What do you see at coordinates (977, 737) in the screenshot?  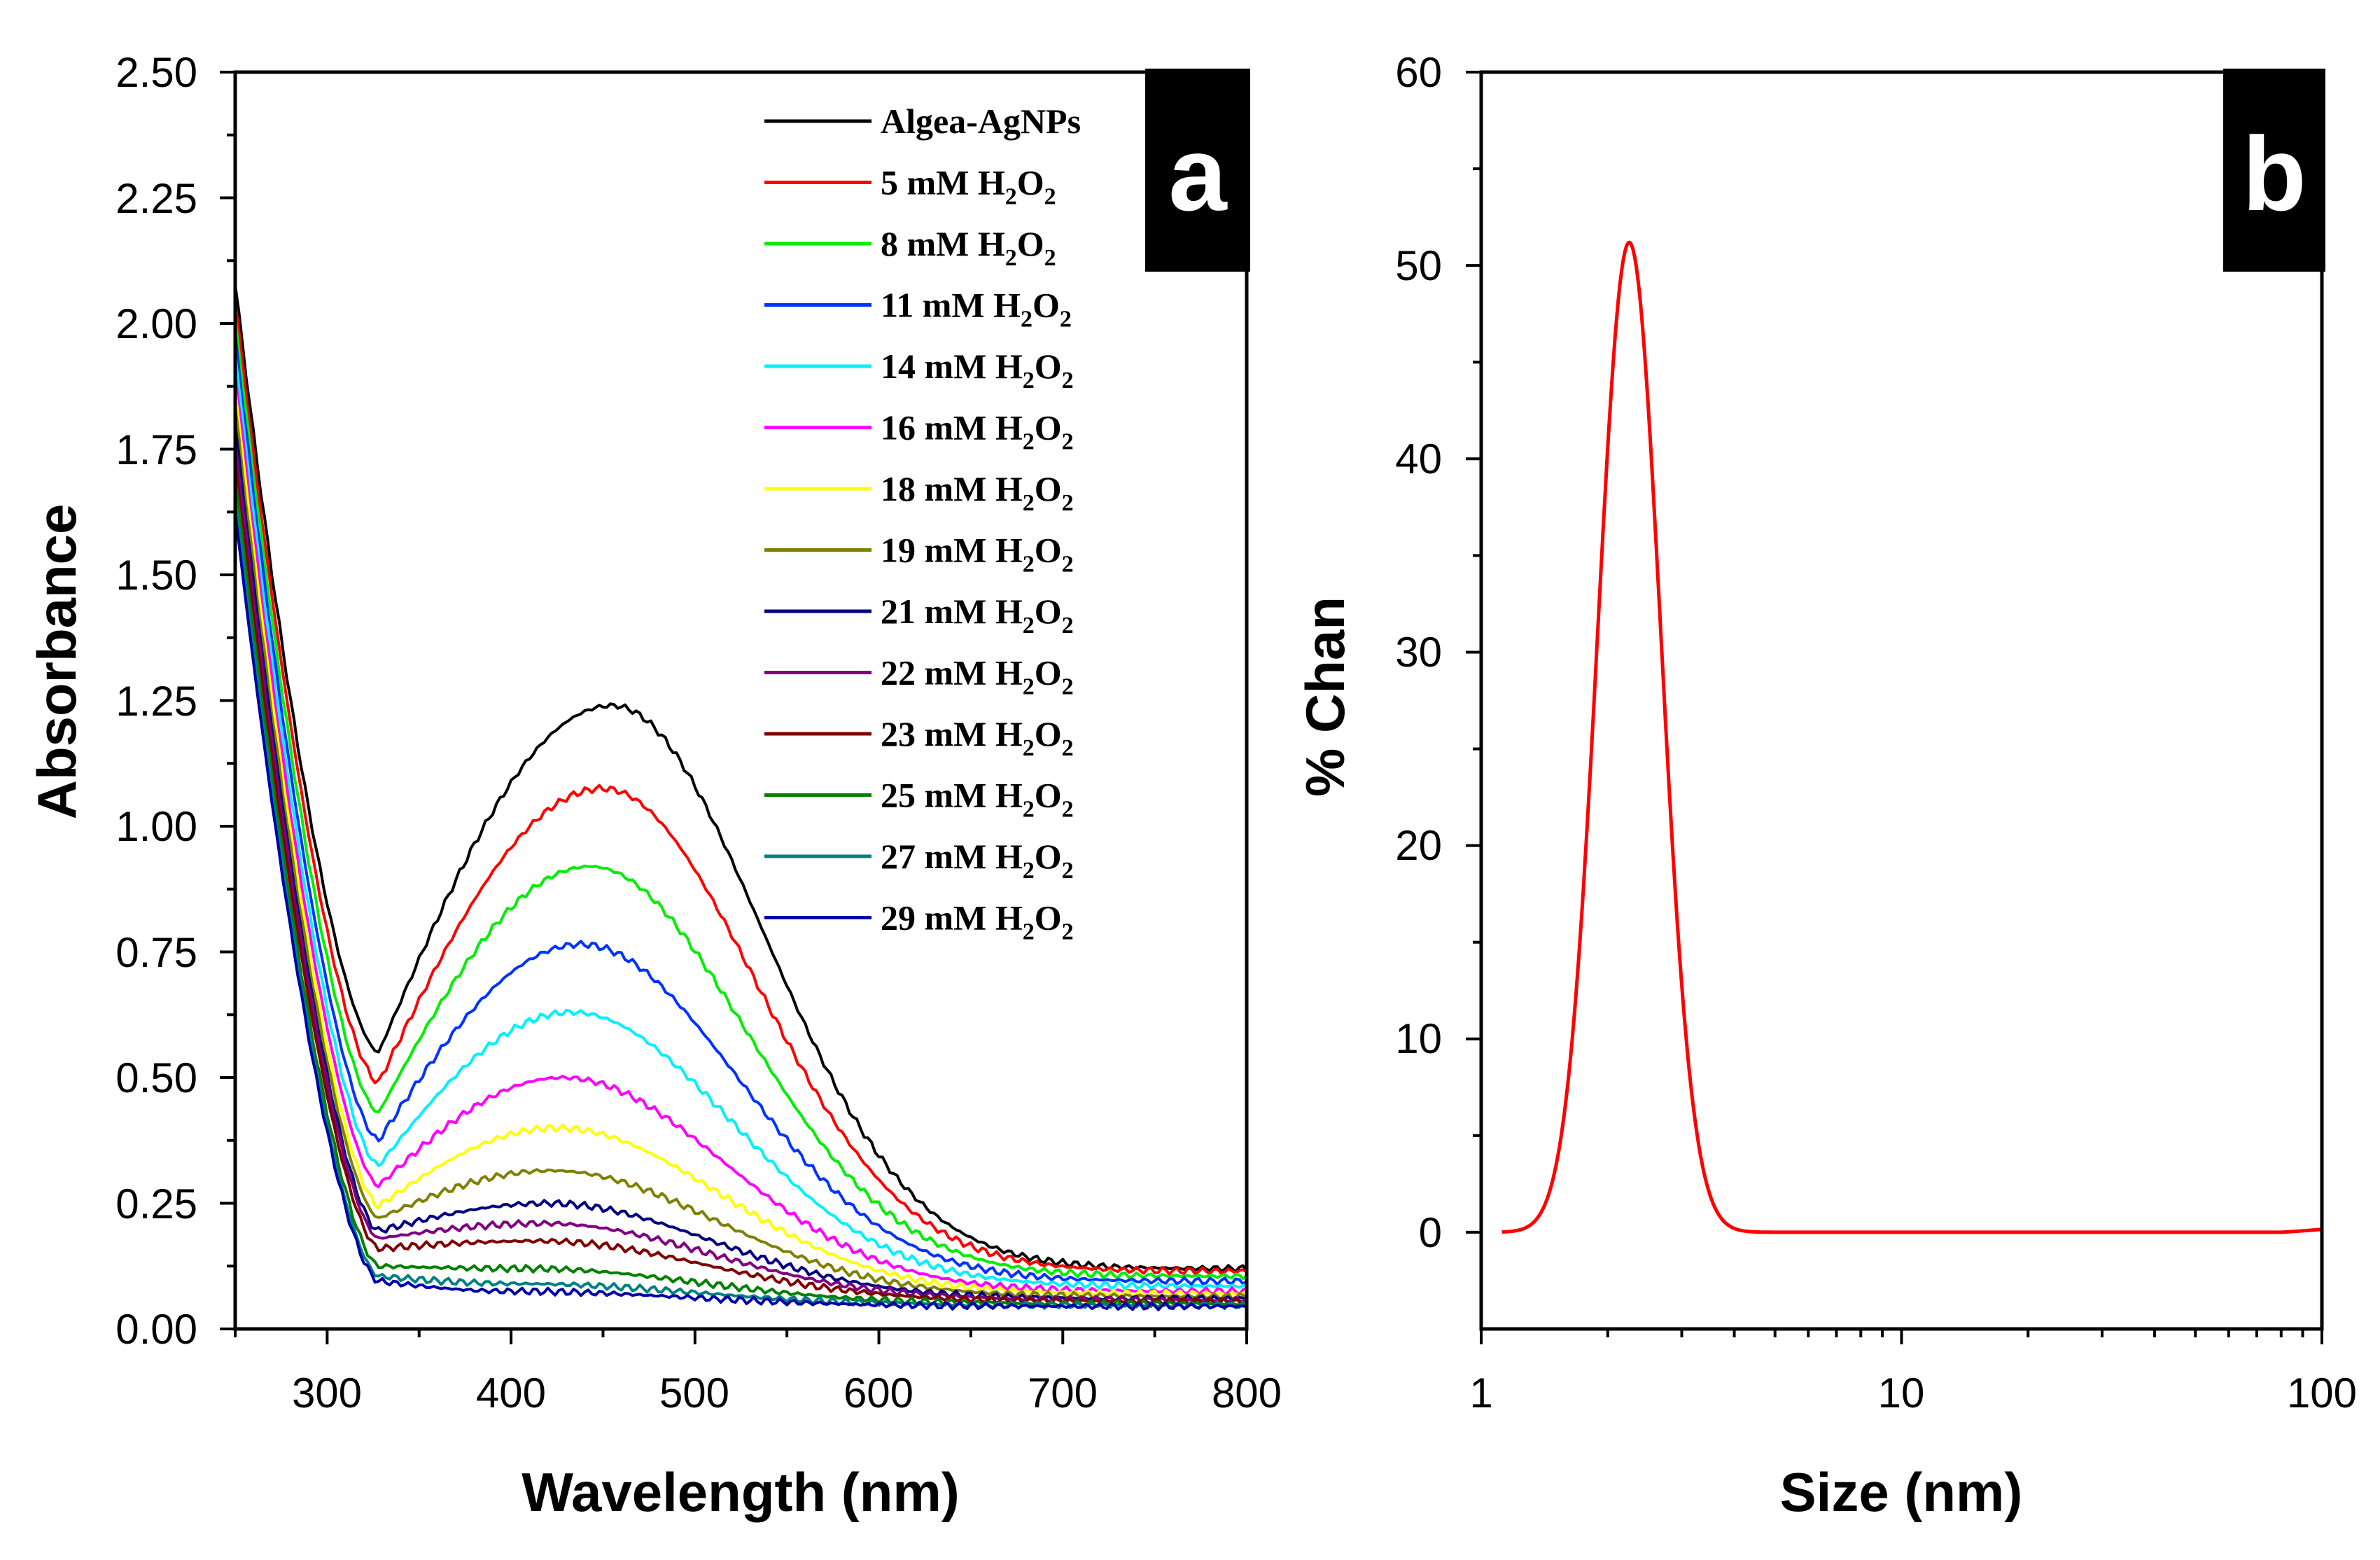 I see `legend-label: 23 mM H2O2` at bounding box center [977, 737].